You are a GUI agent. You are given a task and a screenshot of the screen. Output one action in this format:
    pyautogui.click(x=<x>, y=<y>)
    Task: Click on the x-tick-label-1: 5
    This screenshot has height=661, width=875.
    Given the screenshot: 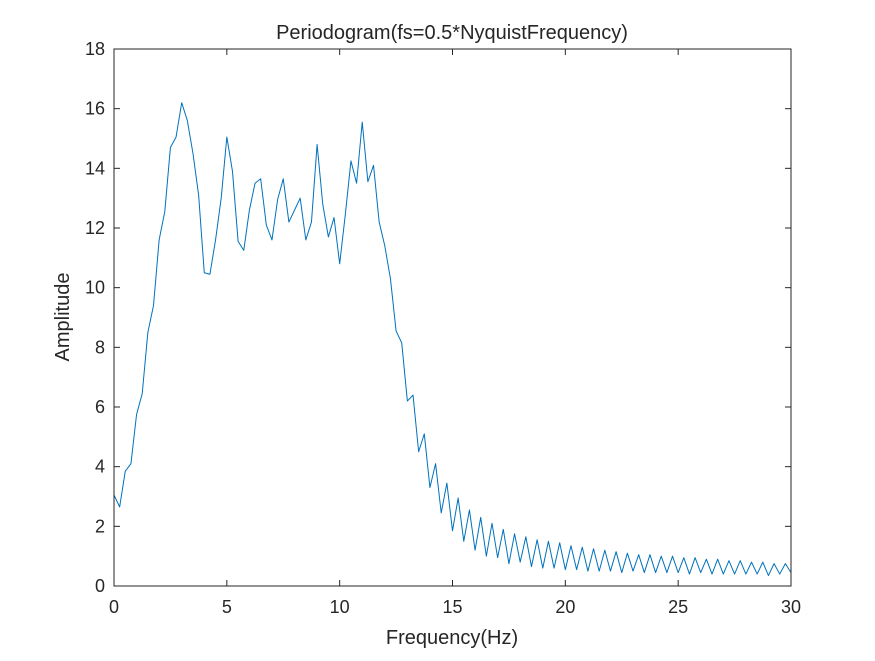 What is the action you would take?
    pyautogui.click(x=227, y=607)
    